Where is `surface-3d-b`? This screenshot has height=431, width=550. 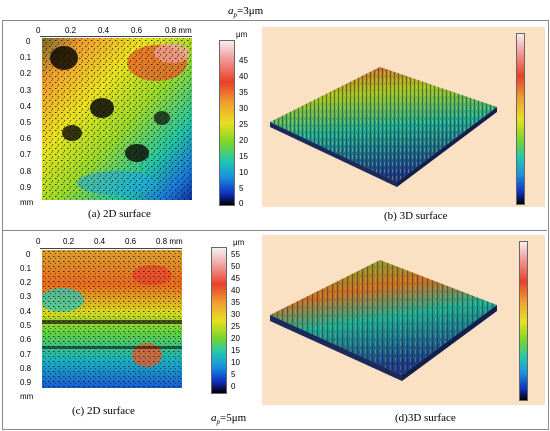
surface-3d-b is located at coordinates (383, 127).